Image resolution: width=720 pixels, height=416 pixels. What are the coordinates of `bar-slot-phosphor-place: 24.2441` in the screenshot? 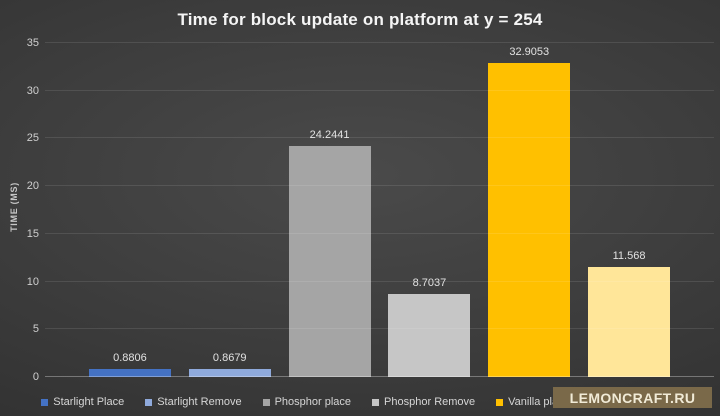 It's located at (329, 210).